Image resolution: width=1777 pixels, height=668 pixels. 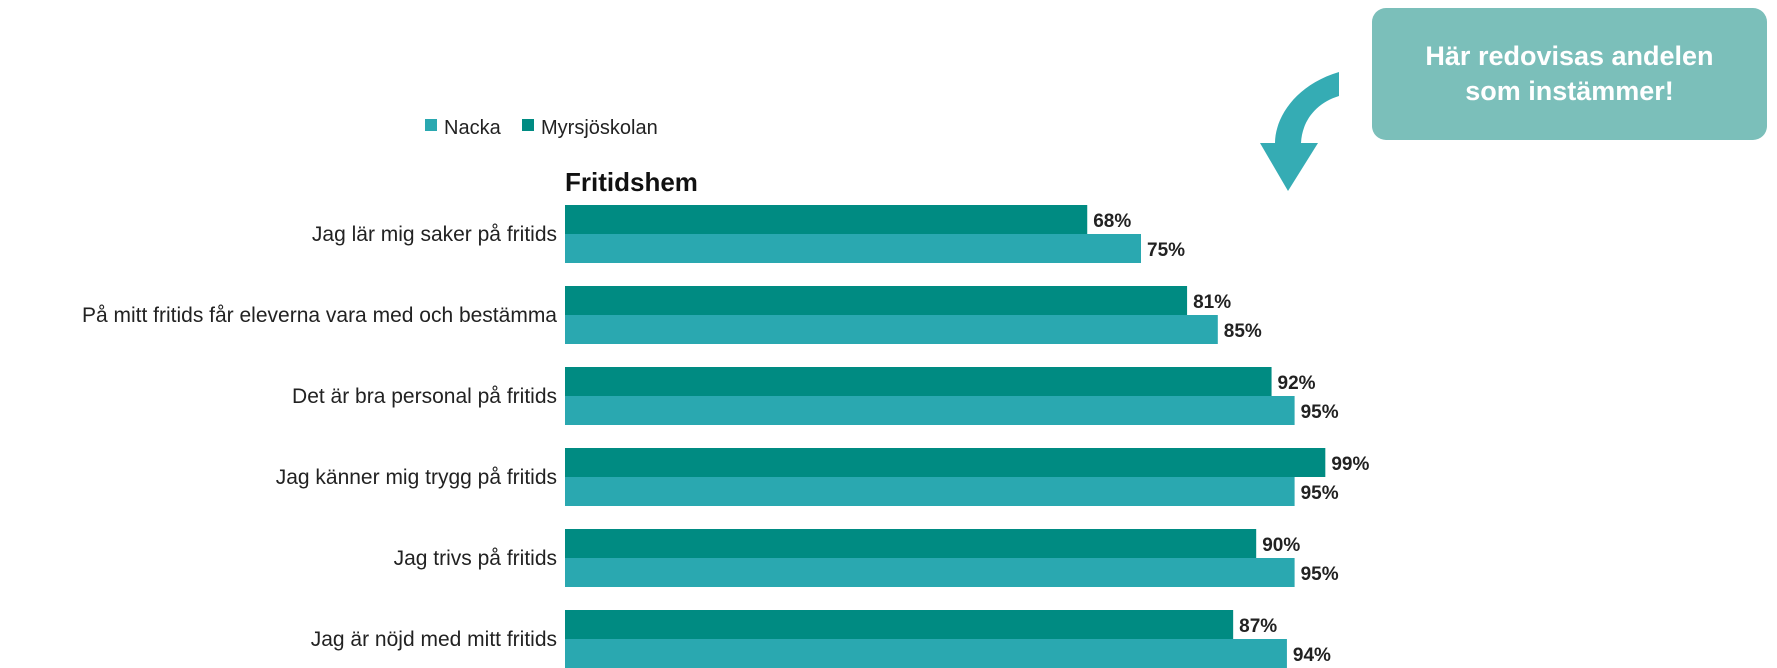 I want to click on legend-label-nacka: Nacka, so click(x=473, y=128).